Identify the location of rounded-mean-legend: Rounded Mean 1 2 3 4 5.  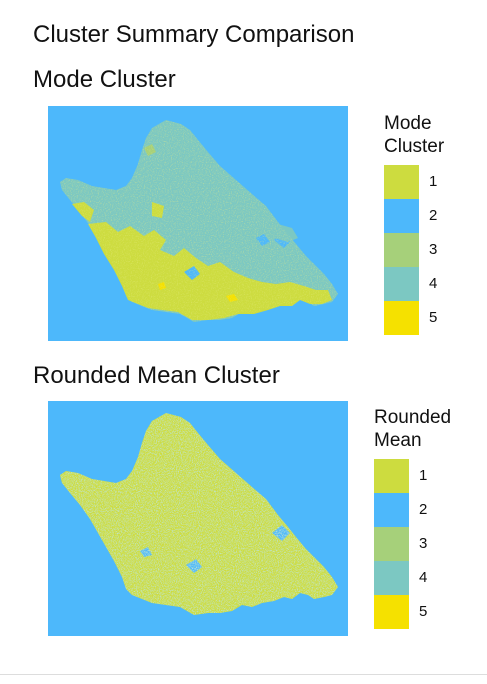
(412, 517).